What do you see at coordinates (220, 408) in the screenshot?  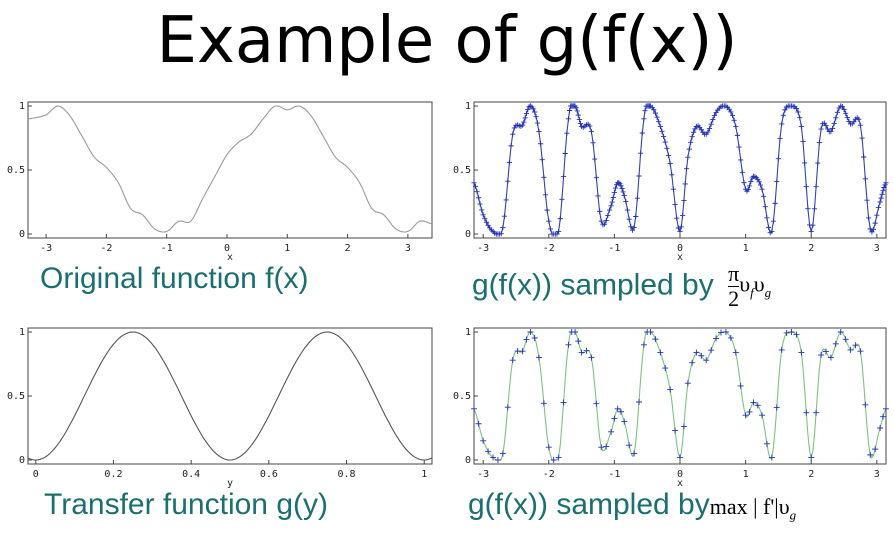 I see `chart-transfer-function: 0 0.2 0.4 0.6 0.8 1 0 0.5 1 y` at bounding box center [220, 408].